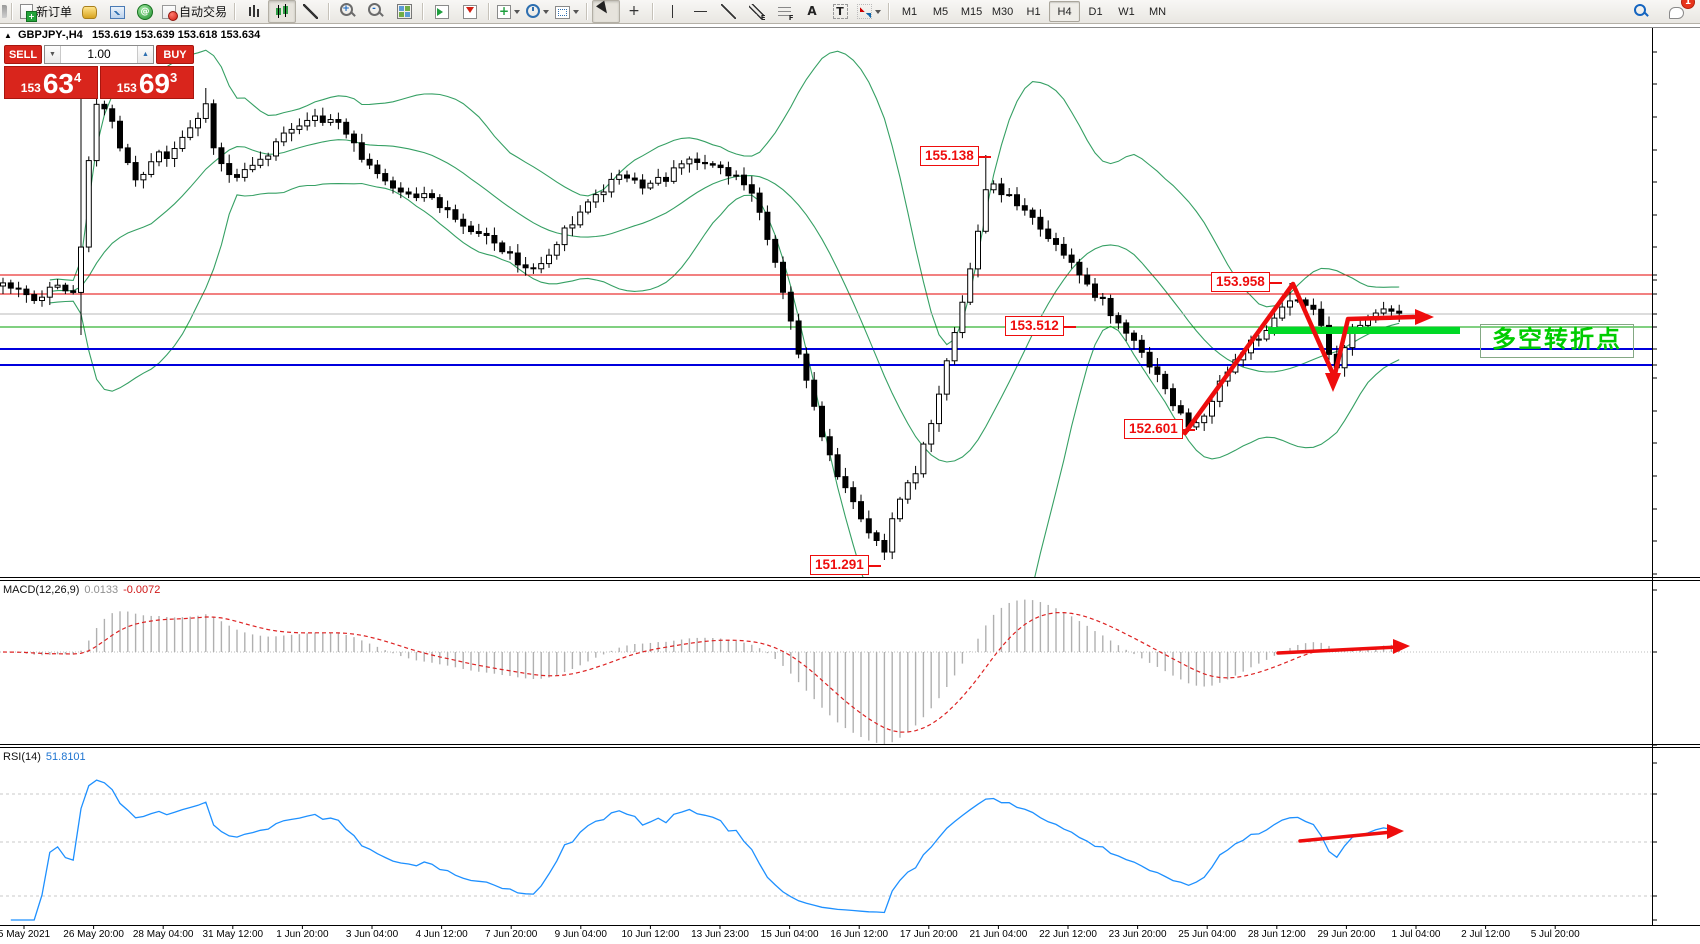  What do you see at coordinates (372, 934) in the screenshot?
I see `time-tick-label: 3 Jun 04:00` at bounding box center [372, 934].